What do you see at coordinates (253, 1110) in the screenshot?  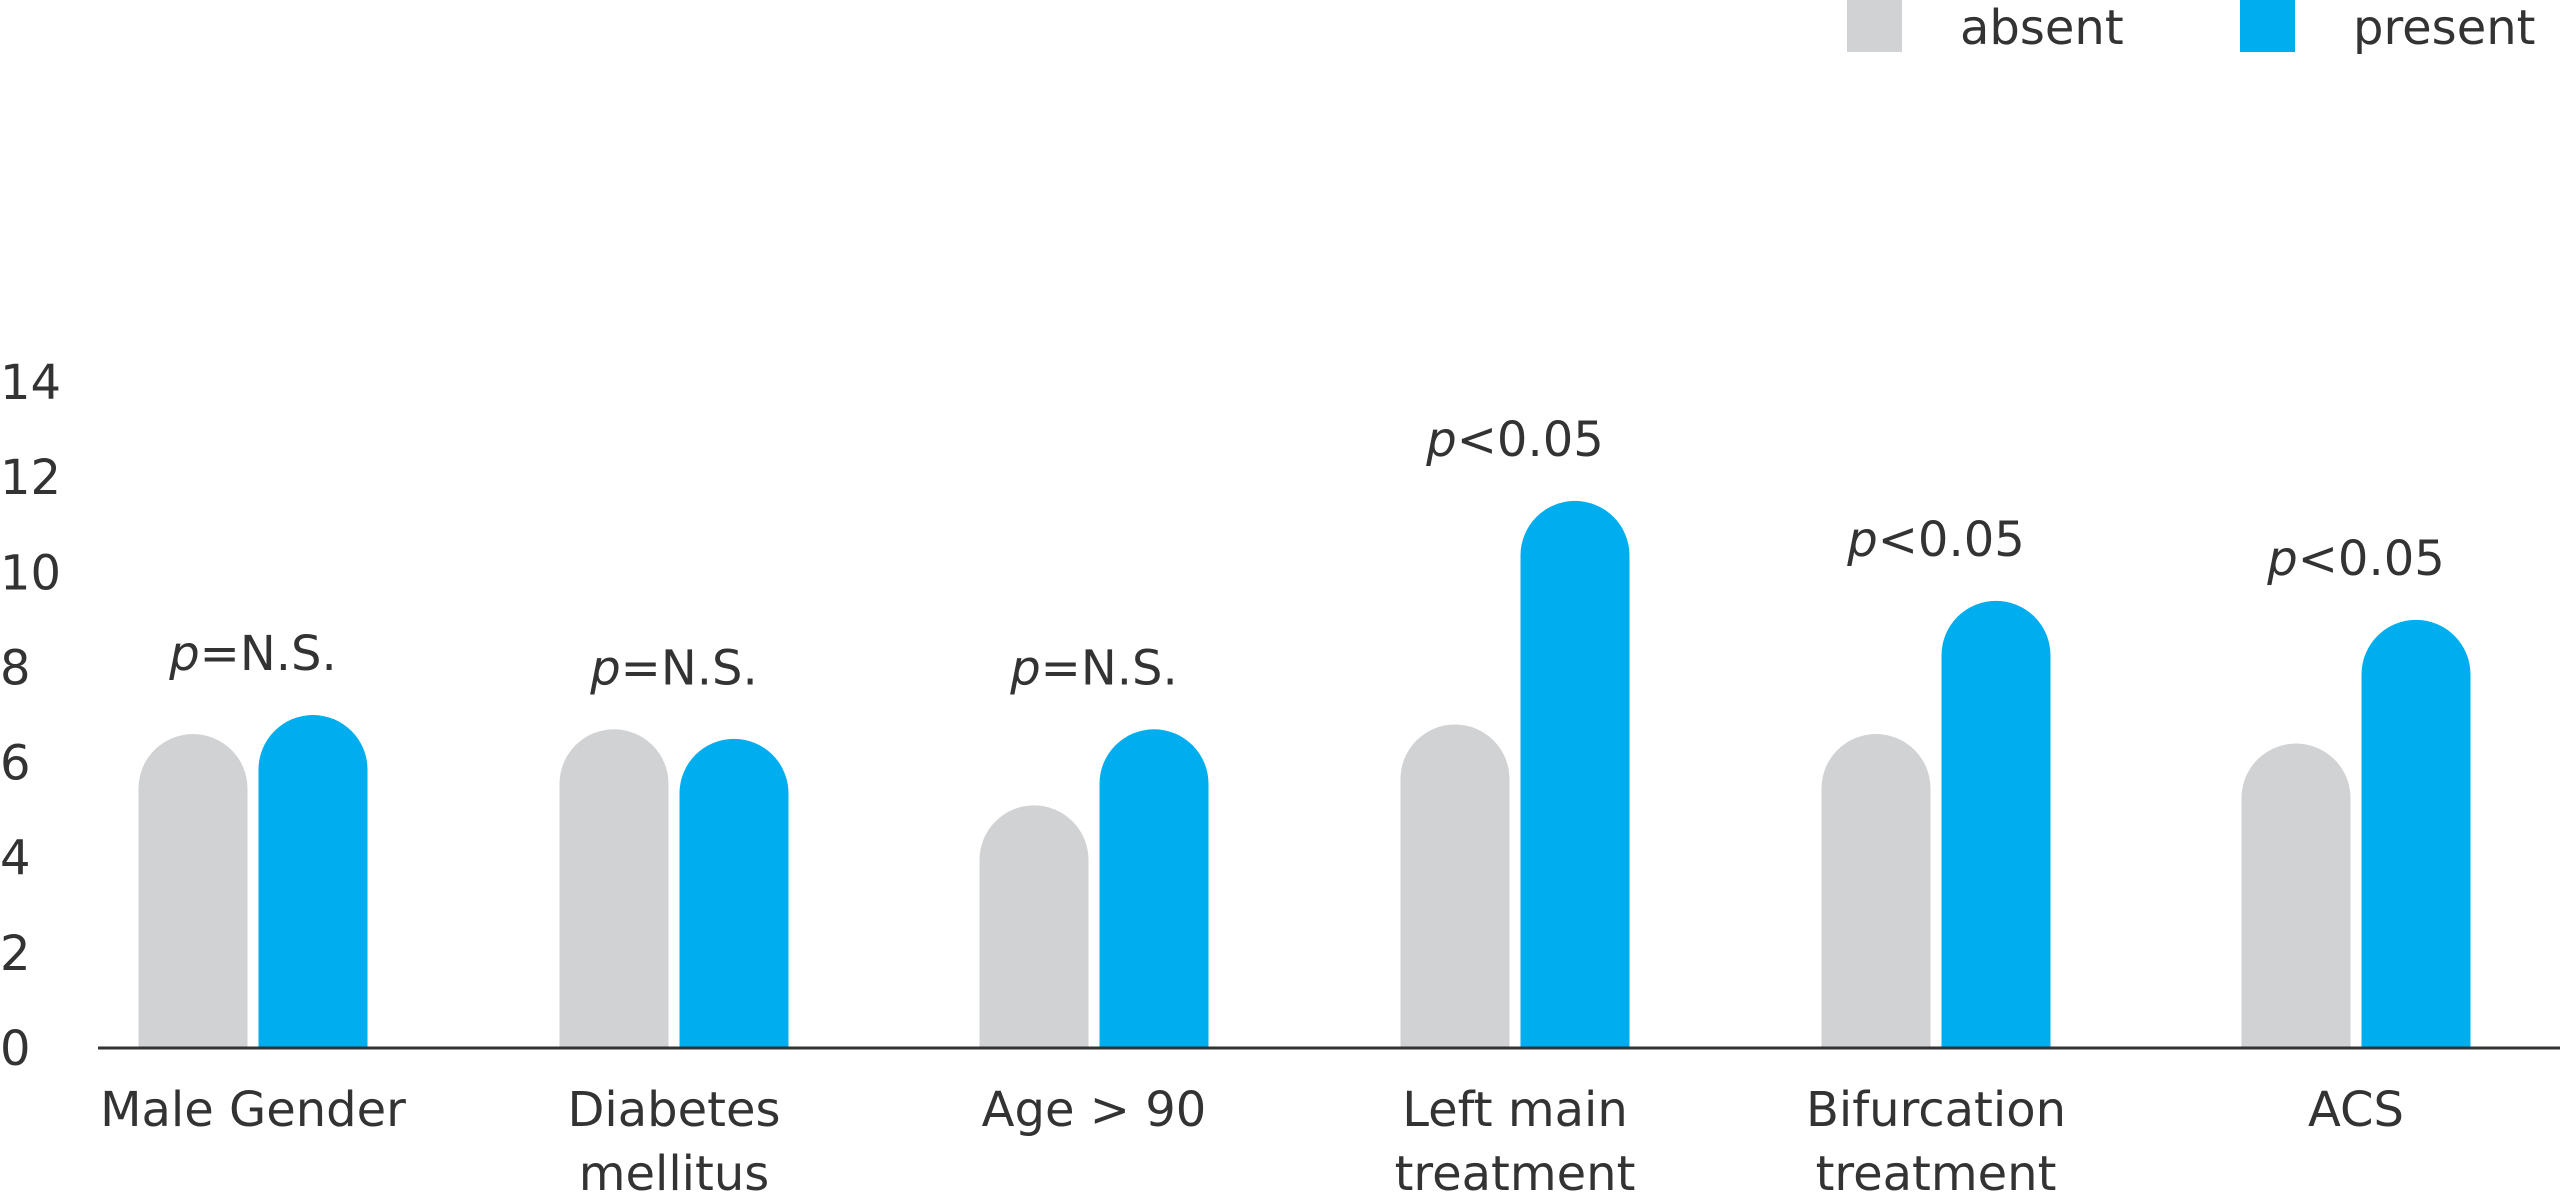 I see `x-tick-label: Male Gender` at bounding box center [253, 1110].